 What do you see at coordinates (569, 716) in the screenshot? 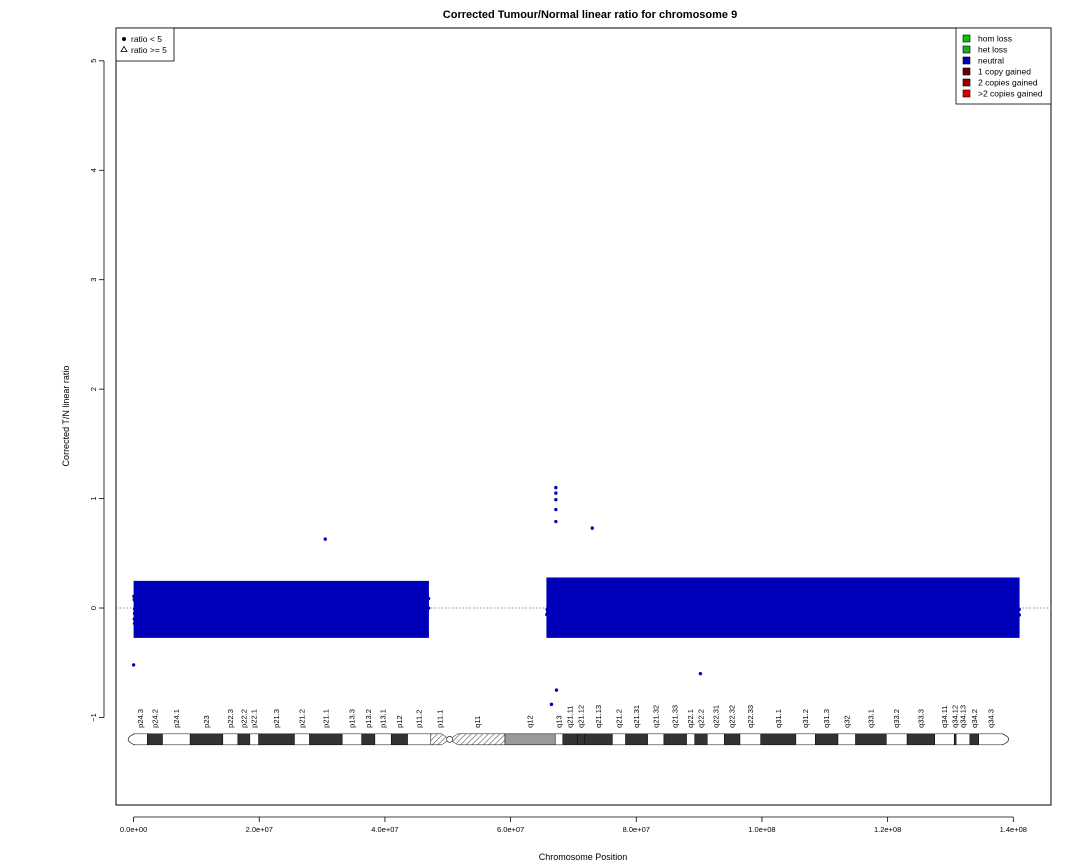
I see `ideogram-band-label: q21.11` at bounding box center [569, 716].